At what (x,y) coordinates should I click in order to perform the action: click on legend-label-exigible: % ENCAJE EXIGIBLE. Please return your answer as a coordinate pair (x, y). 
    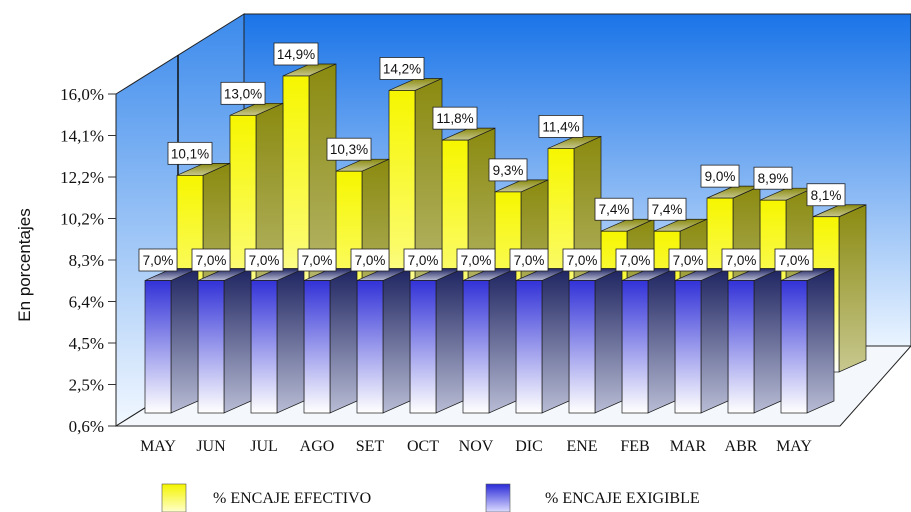
    Looking at the image, I should click on (622, 498).